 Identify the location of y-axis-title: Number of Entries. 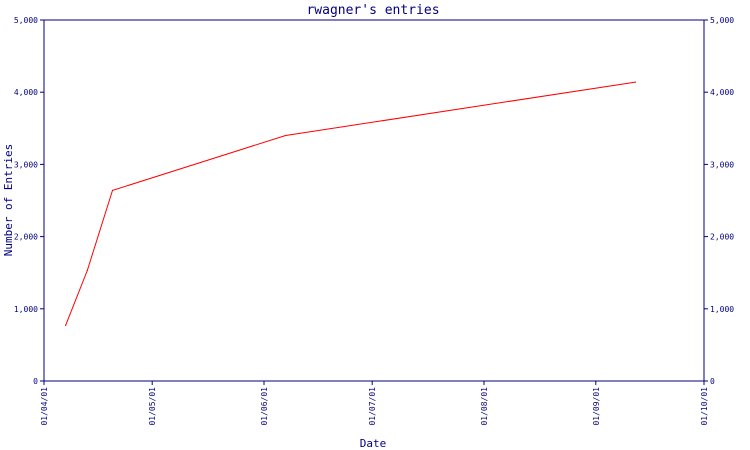
(8, 200).